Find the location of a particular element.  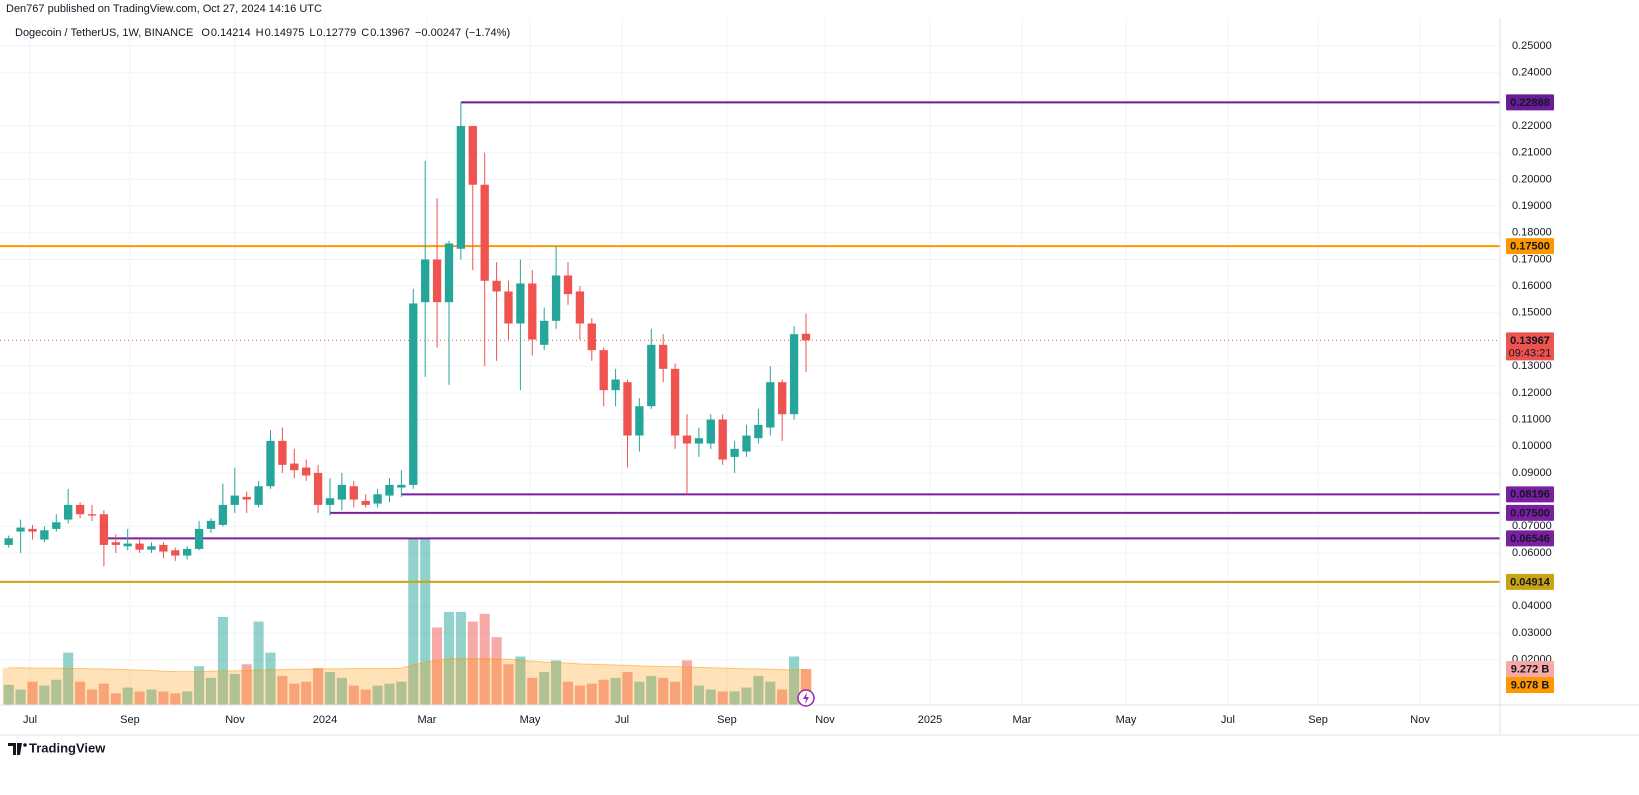

level-label-box is located at coordinates (1530, 494).